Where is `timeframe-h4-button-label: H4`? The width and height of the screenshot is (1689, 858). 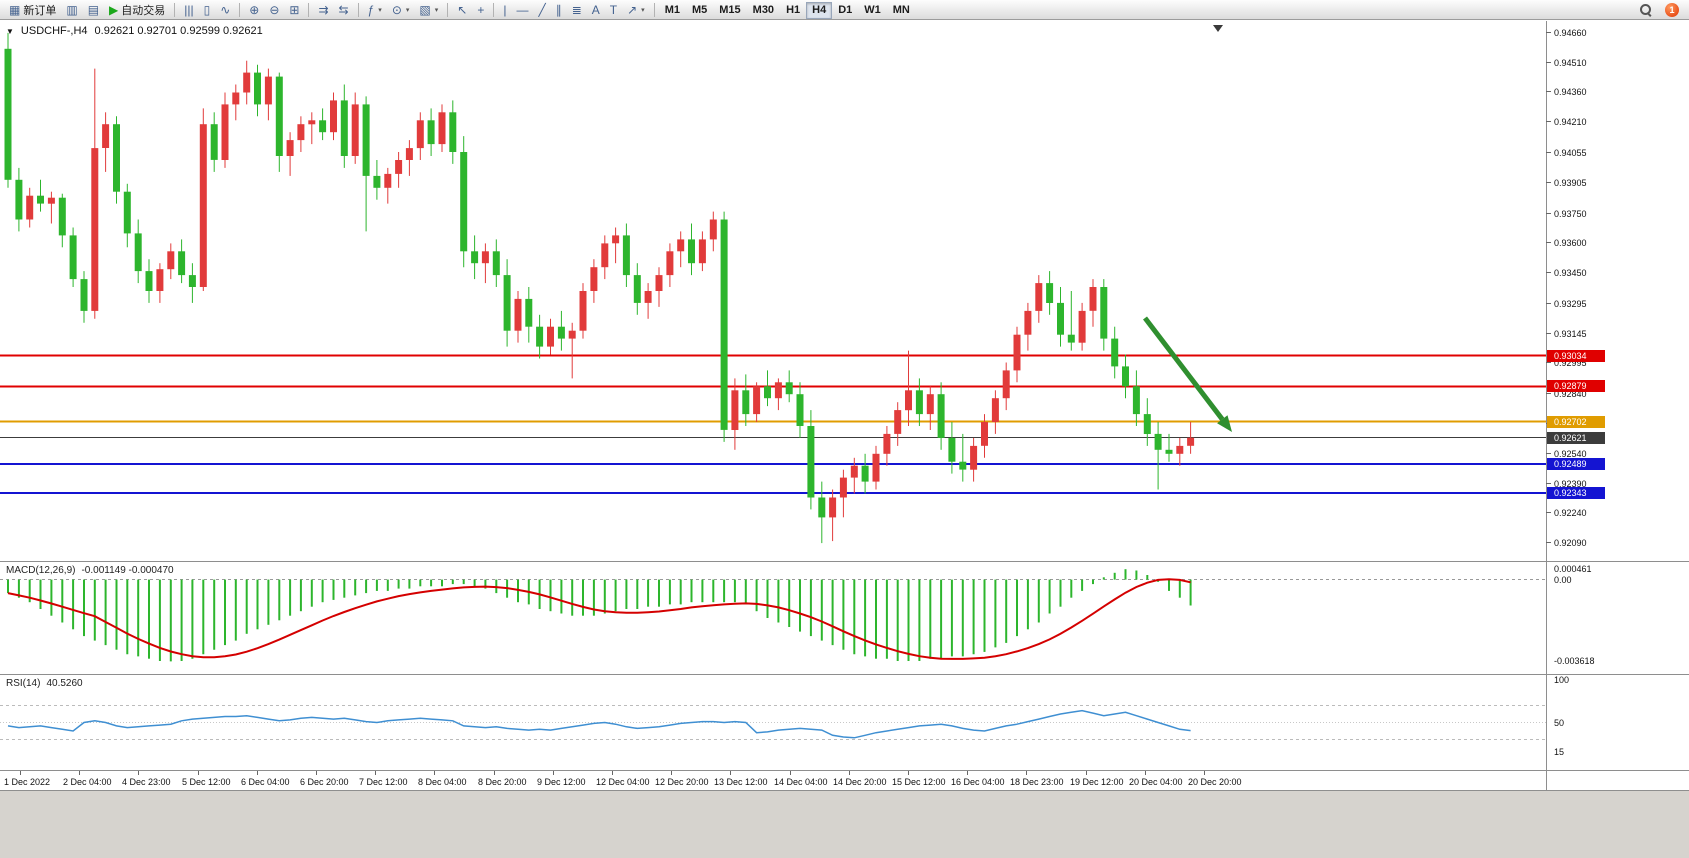 timeframe-h4-button-label: H4 is located at coordinates (819, 10).